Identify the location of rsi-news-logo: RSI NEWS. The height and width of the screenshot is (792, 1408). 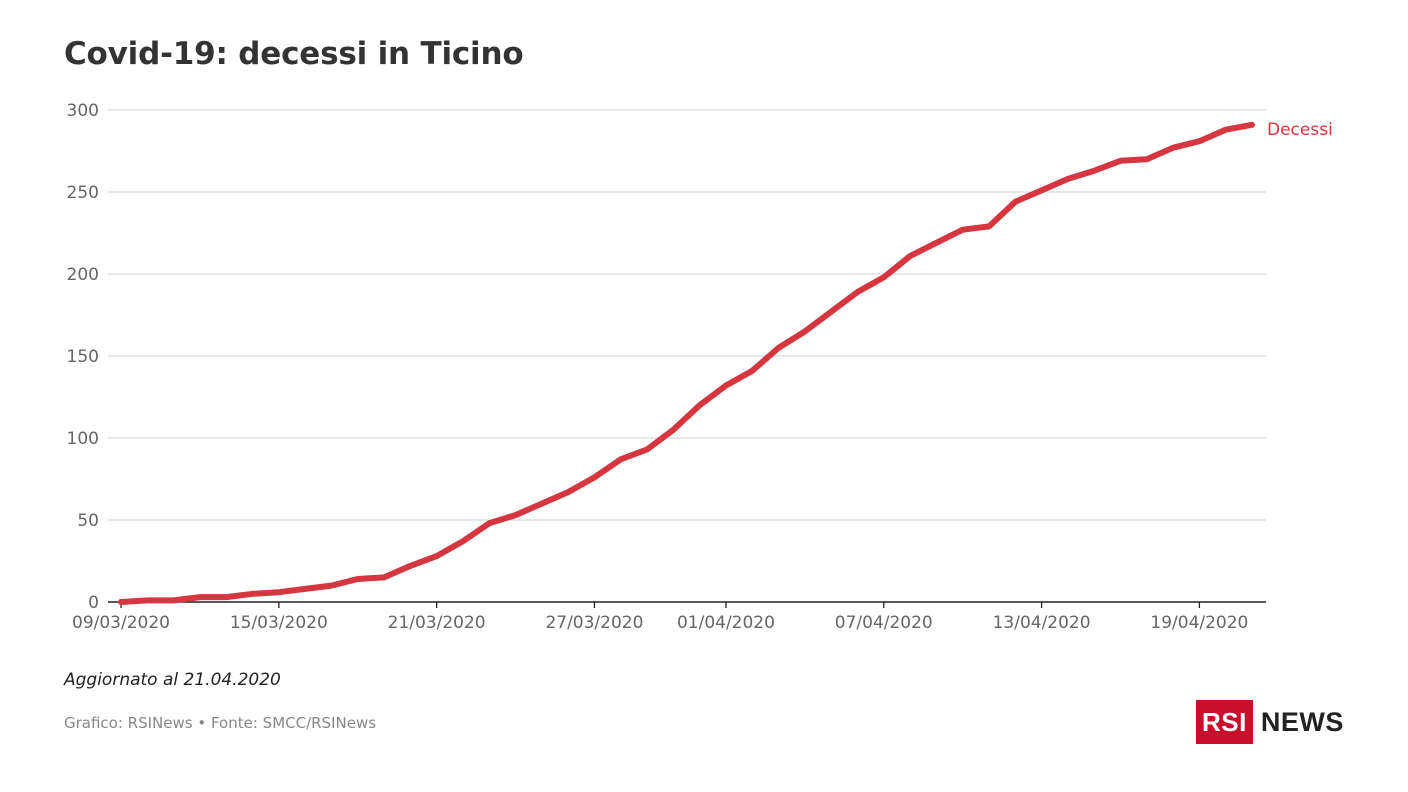
(1270, 722).